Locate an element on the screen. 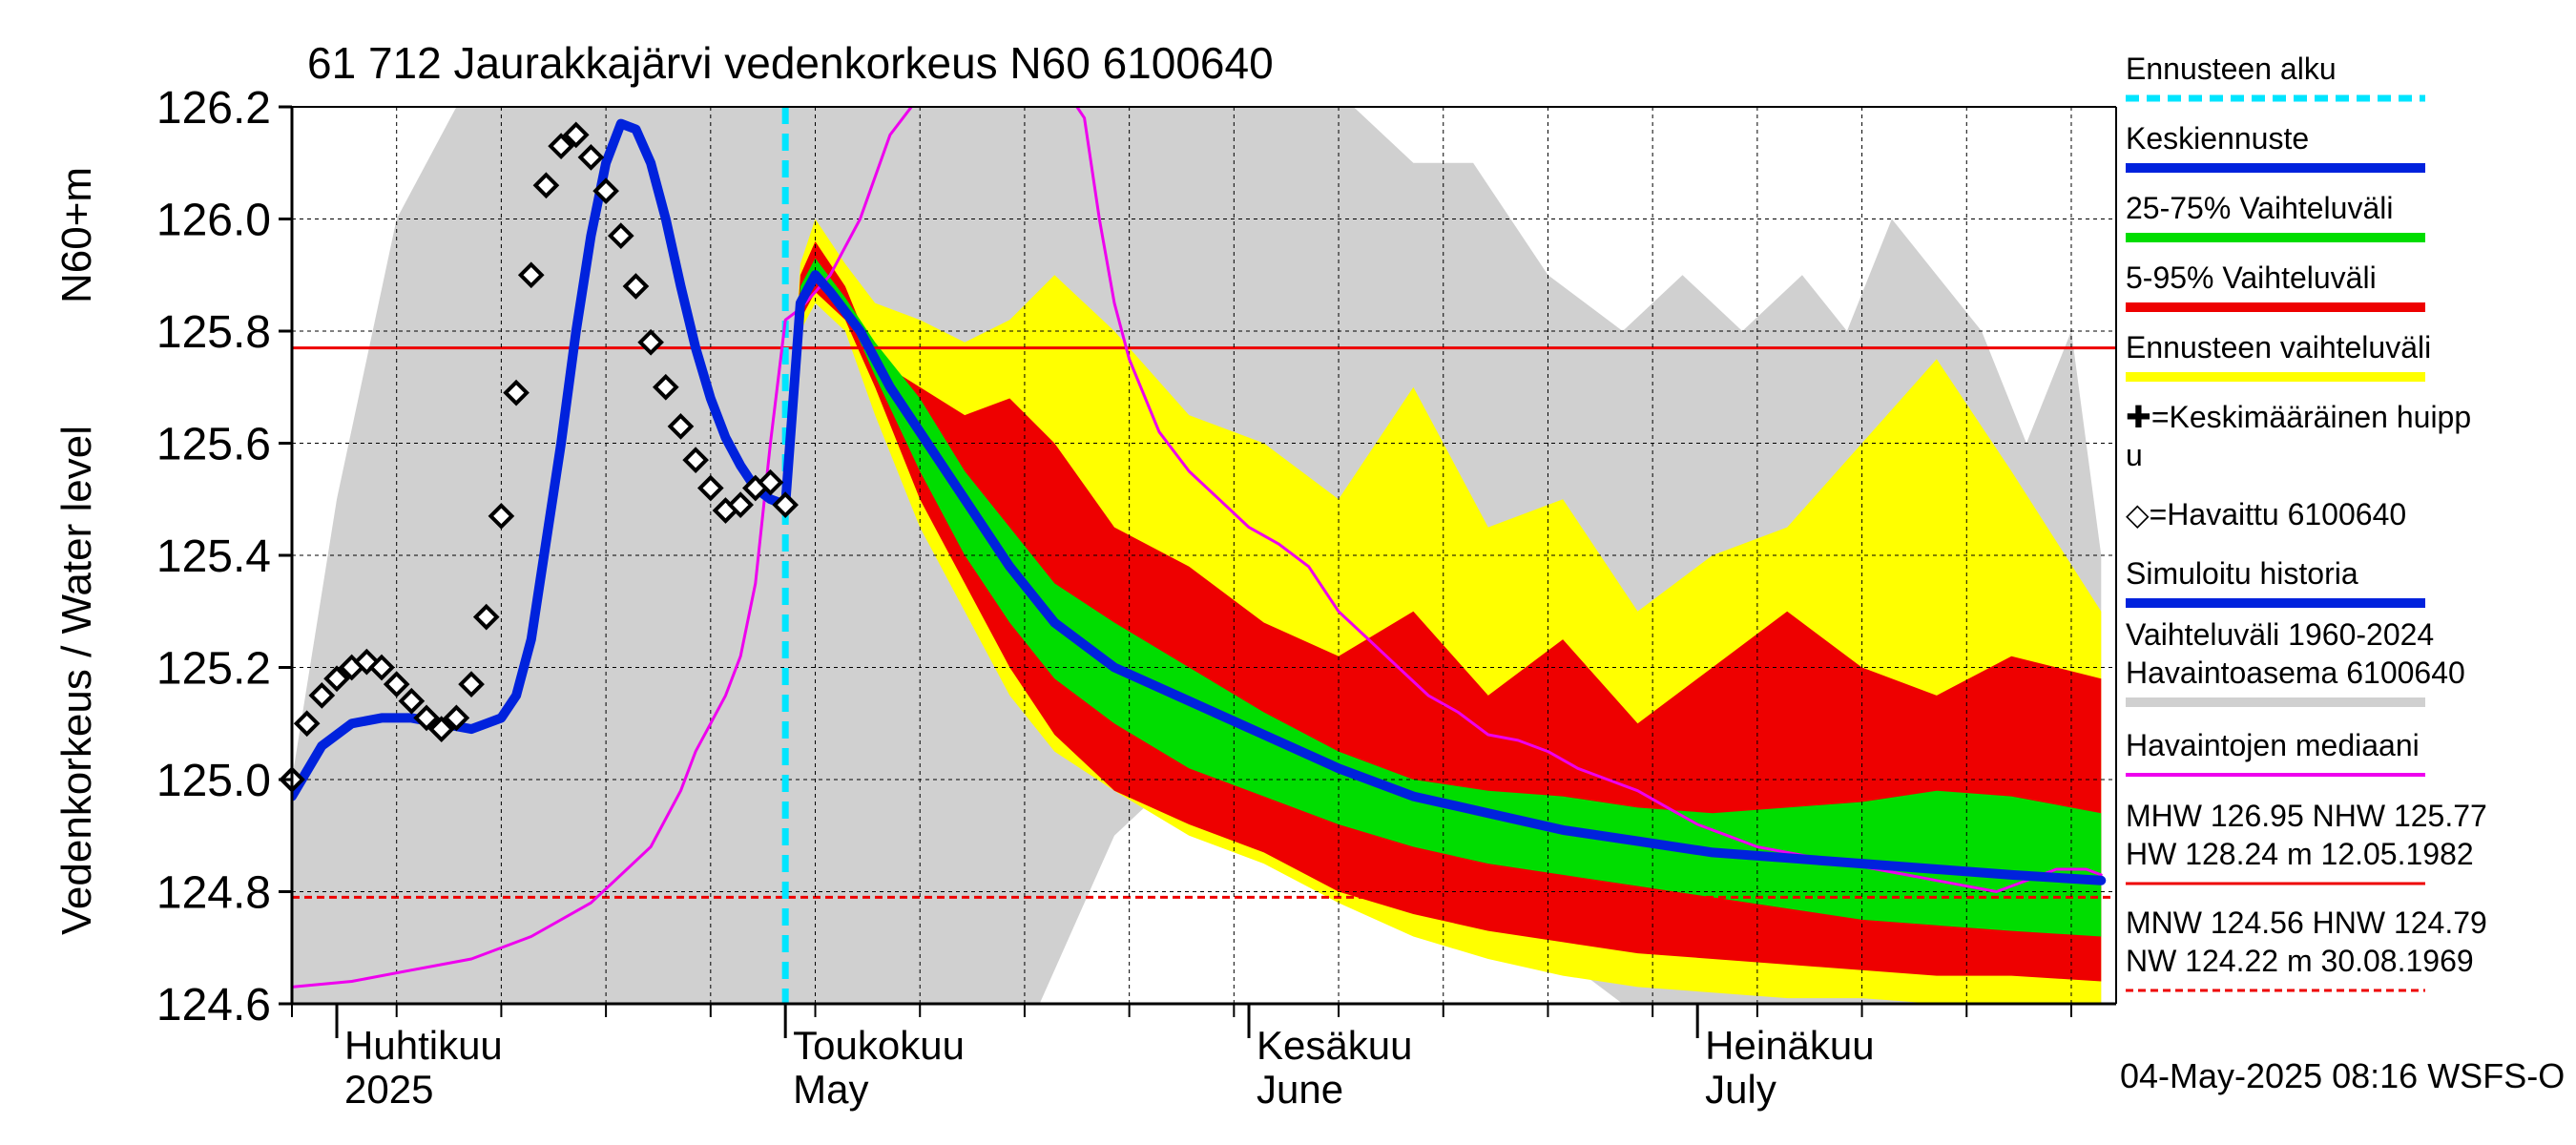  legend-label: MHW 126.95 NHW 125.77 is located at coordinates (2306, 816).